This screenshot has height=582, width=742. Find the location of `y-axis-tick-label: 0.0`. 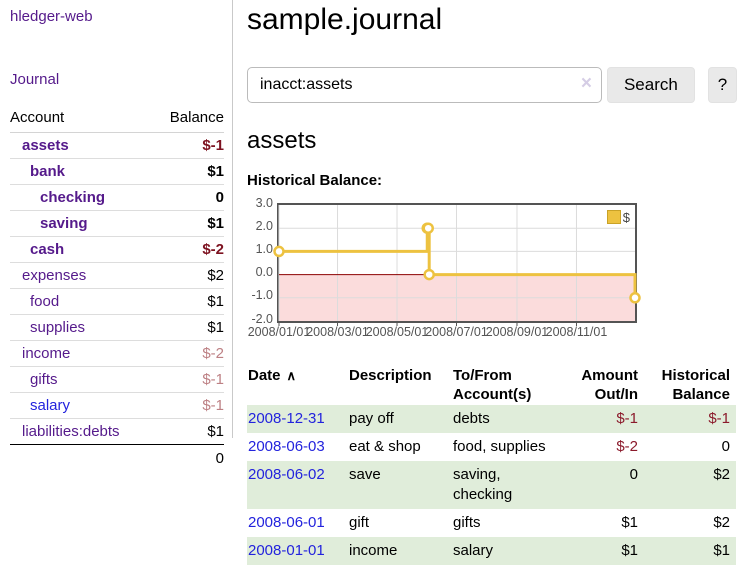

y-axis-tick-label: 0.0 is located at coordinates (264, 272).